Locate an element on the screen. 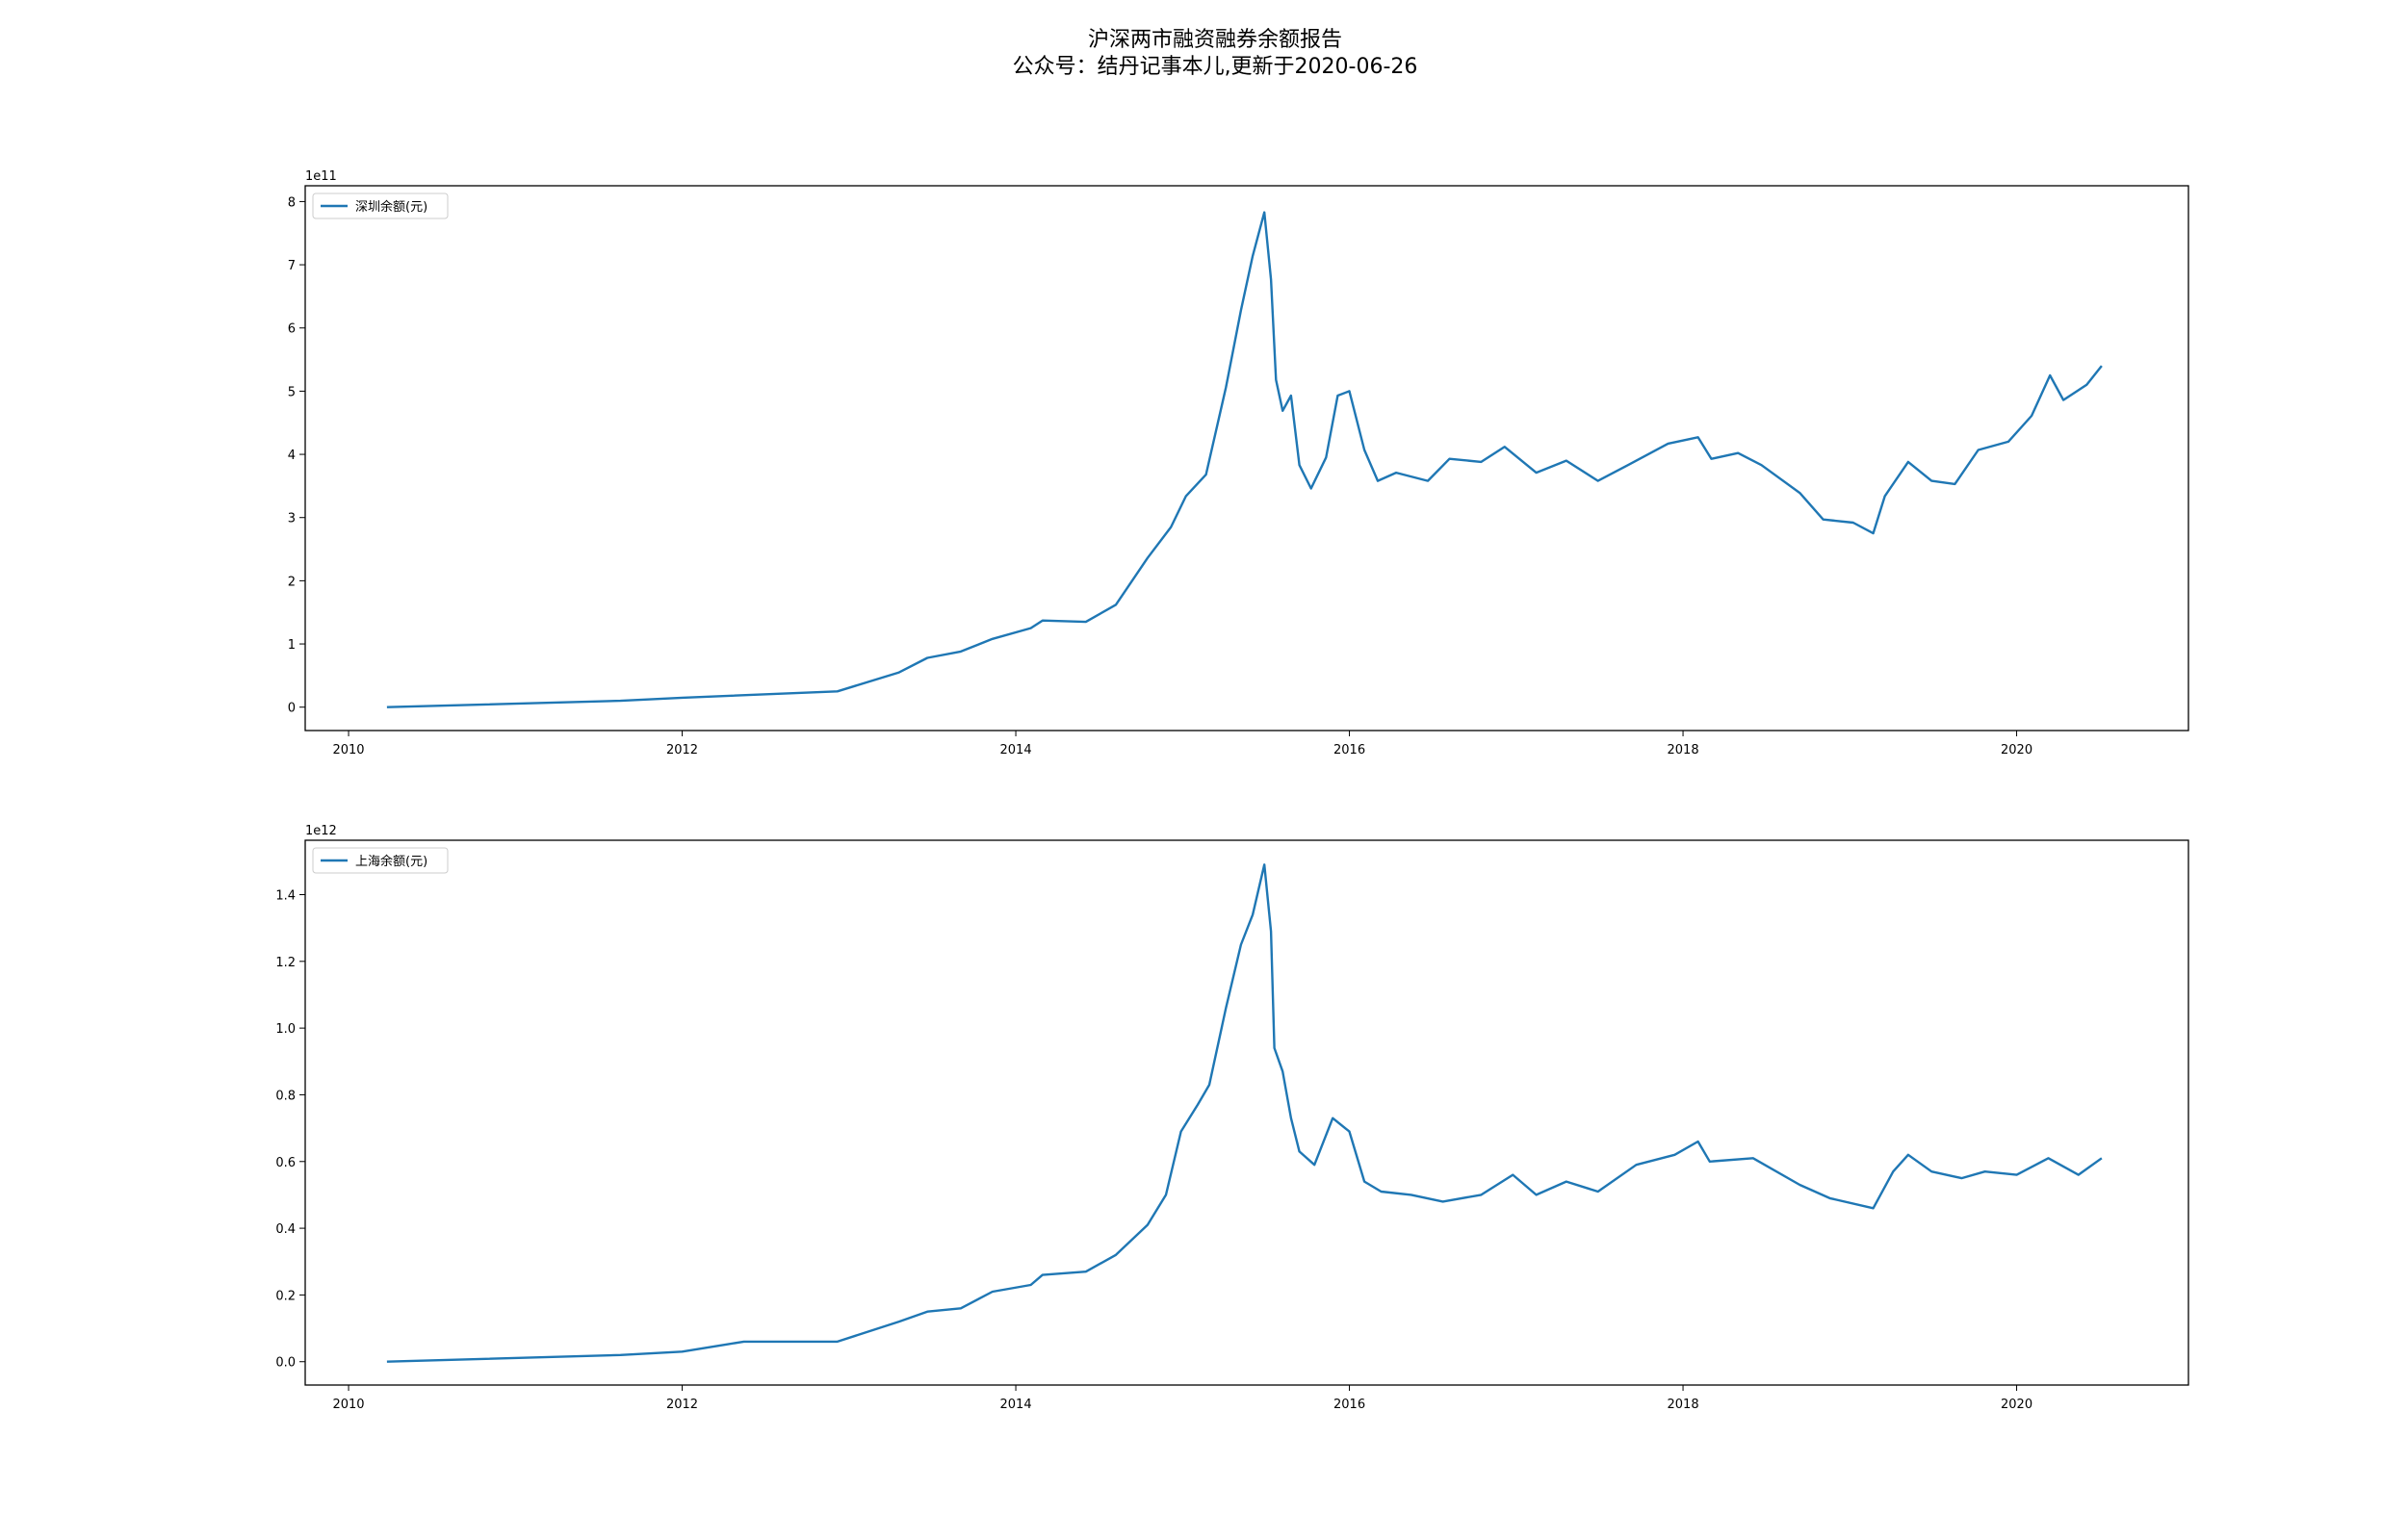 This screenshot has width=2407, height=1540. axis-offset-label: 1e12 is located at coordinates (321, 831).